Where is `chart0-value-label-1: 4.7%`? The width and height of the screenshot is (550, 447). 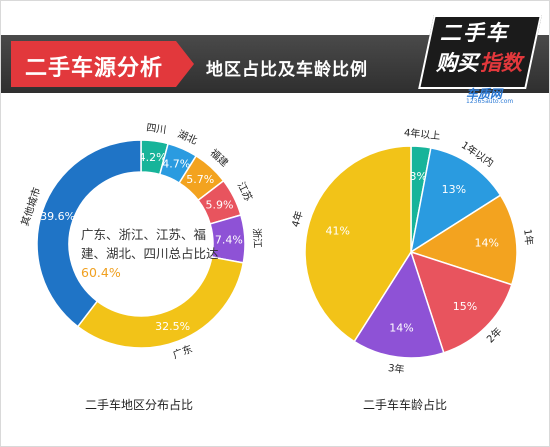 chart0-value-label-1: 4.7% is located at coordinates (176, 163).